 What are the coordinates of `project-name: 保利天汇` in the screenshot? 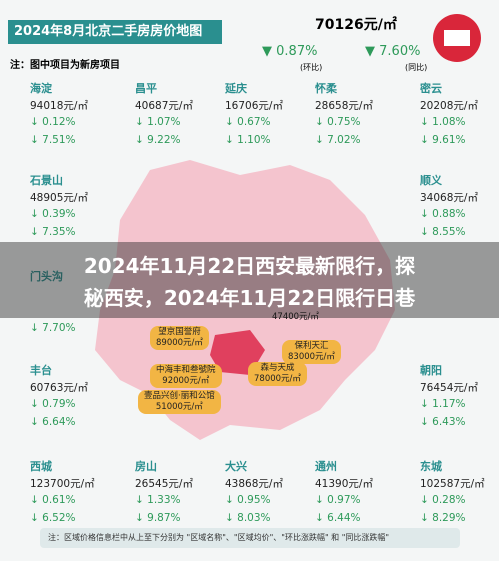 It's located at (311, 346).